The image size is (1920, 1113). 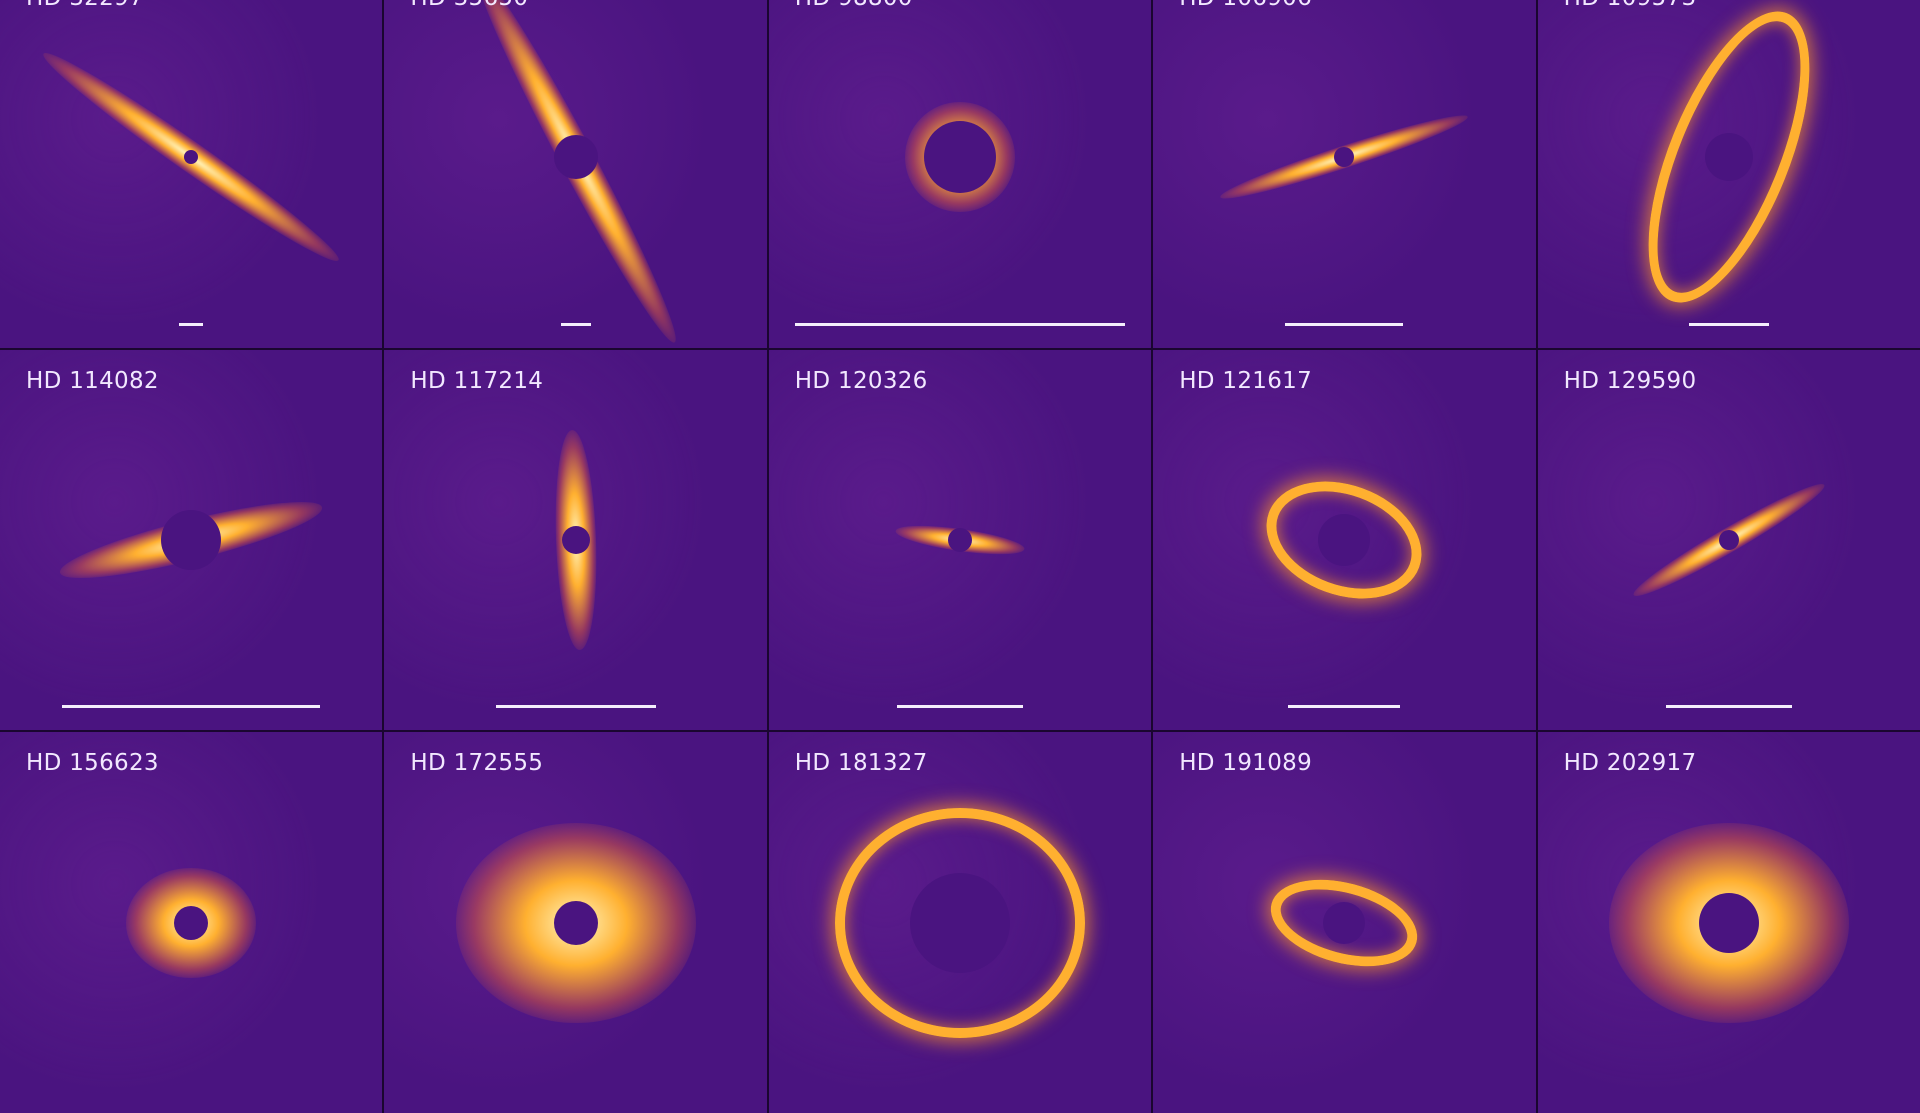 What do you see at coordinates (861, 763) in the screenshot?
I see `star-label: HD 181327` at bounding box center [861, 763].